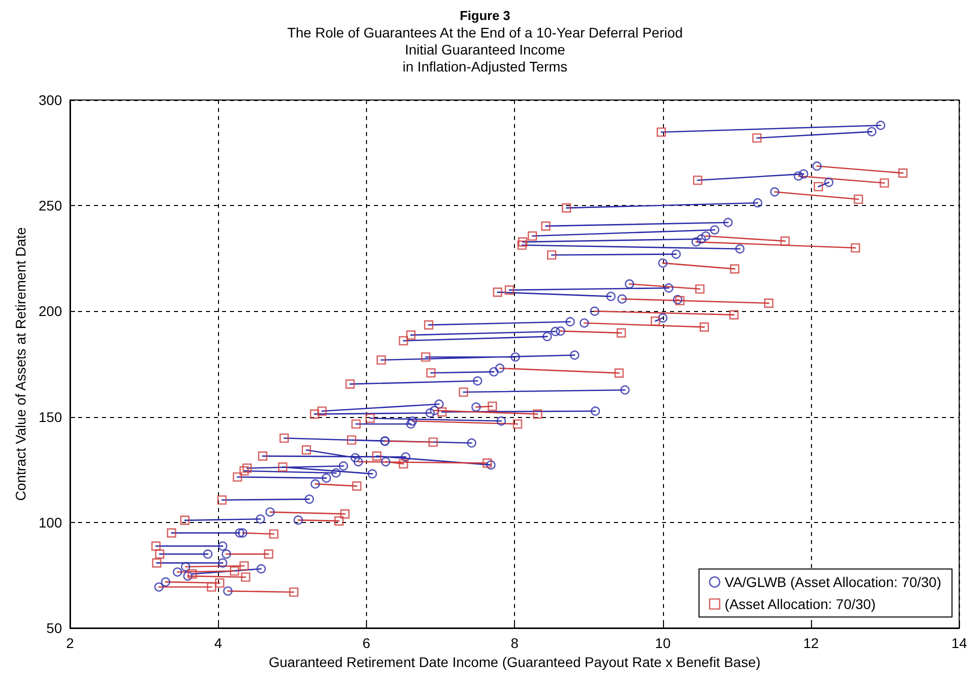  I want to click on legend-label: VA/GLWB (Asset Allocation: 70/30), so click(833, 582).